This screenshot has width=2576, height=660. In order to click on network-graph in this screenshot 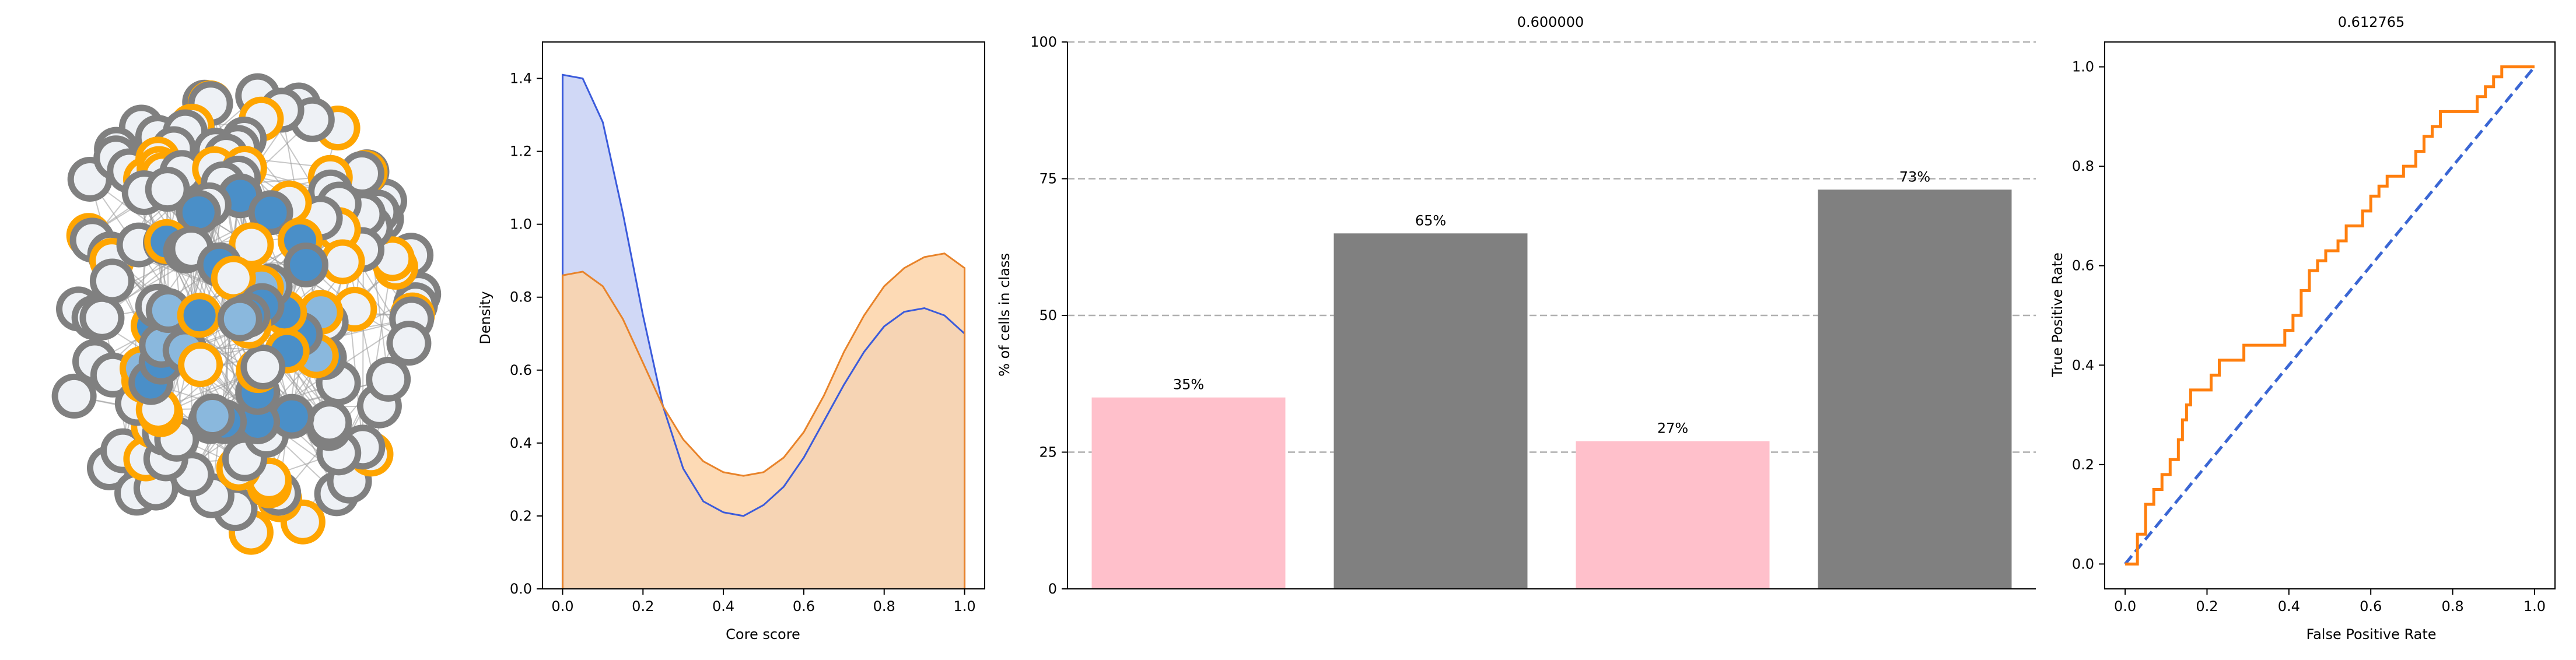, I will do `click(246, 314)`.